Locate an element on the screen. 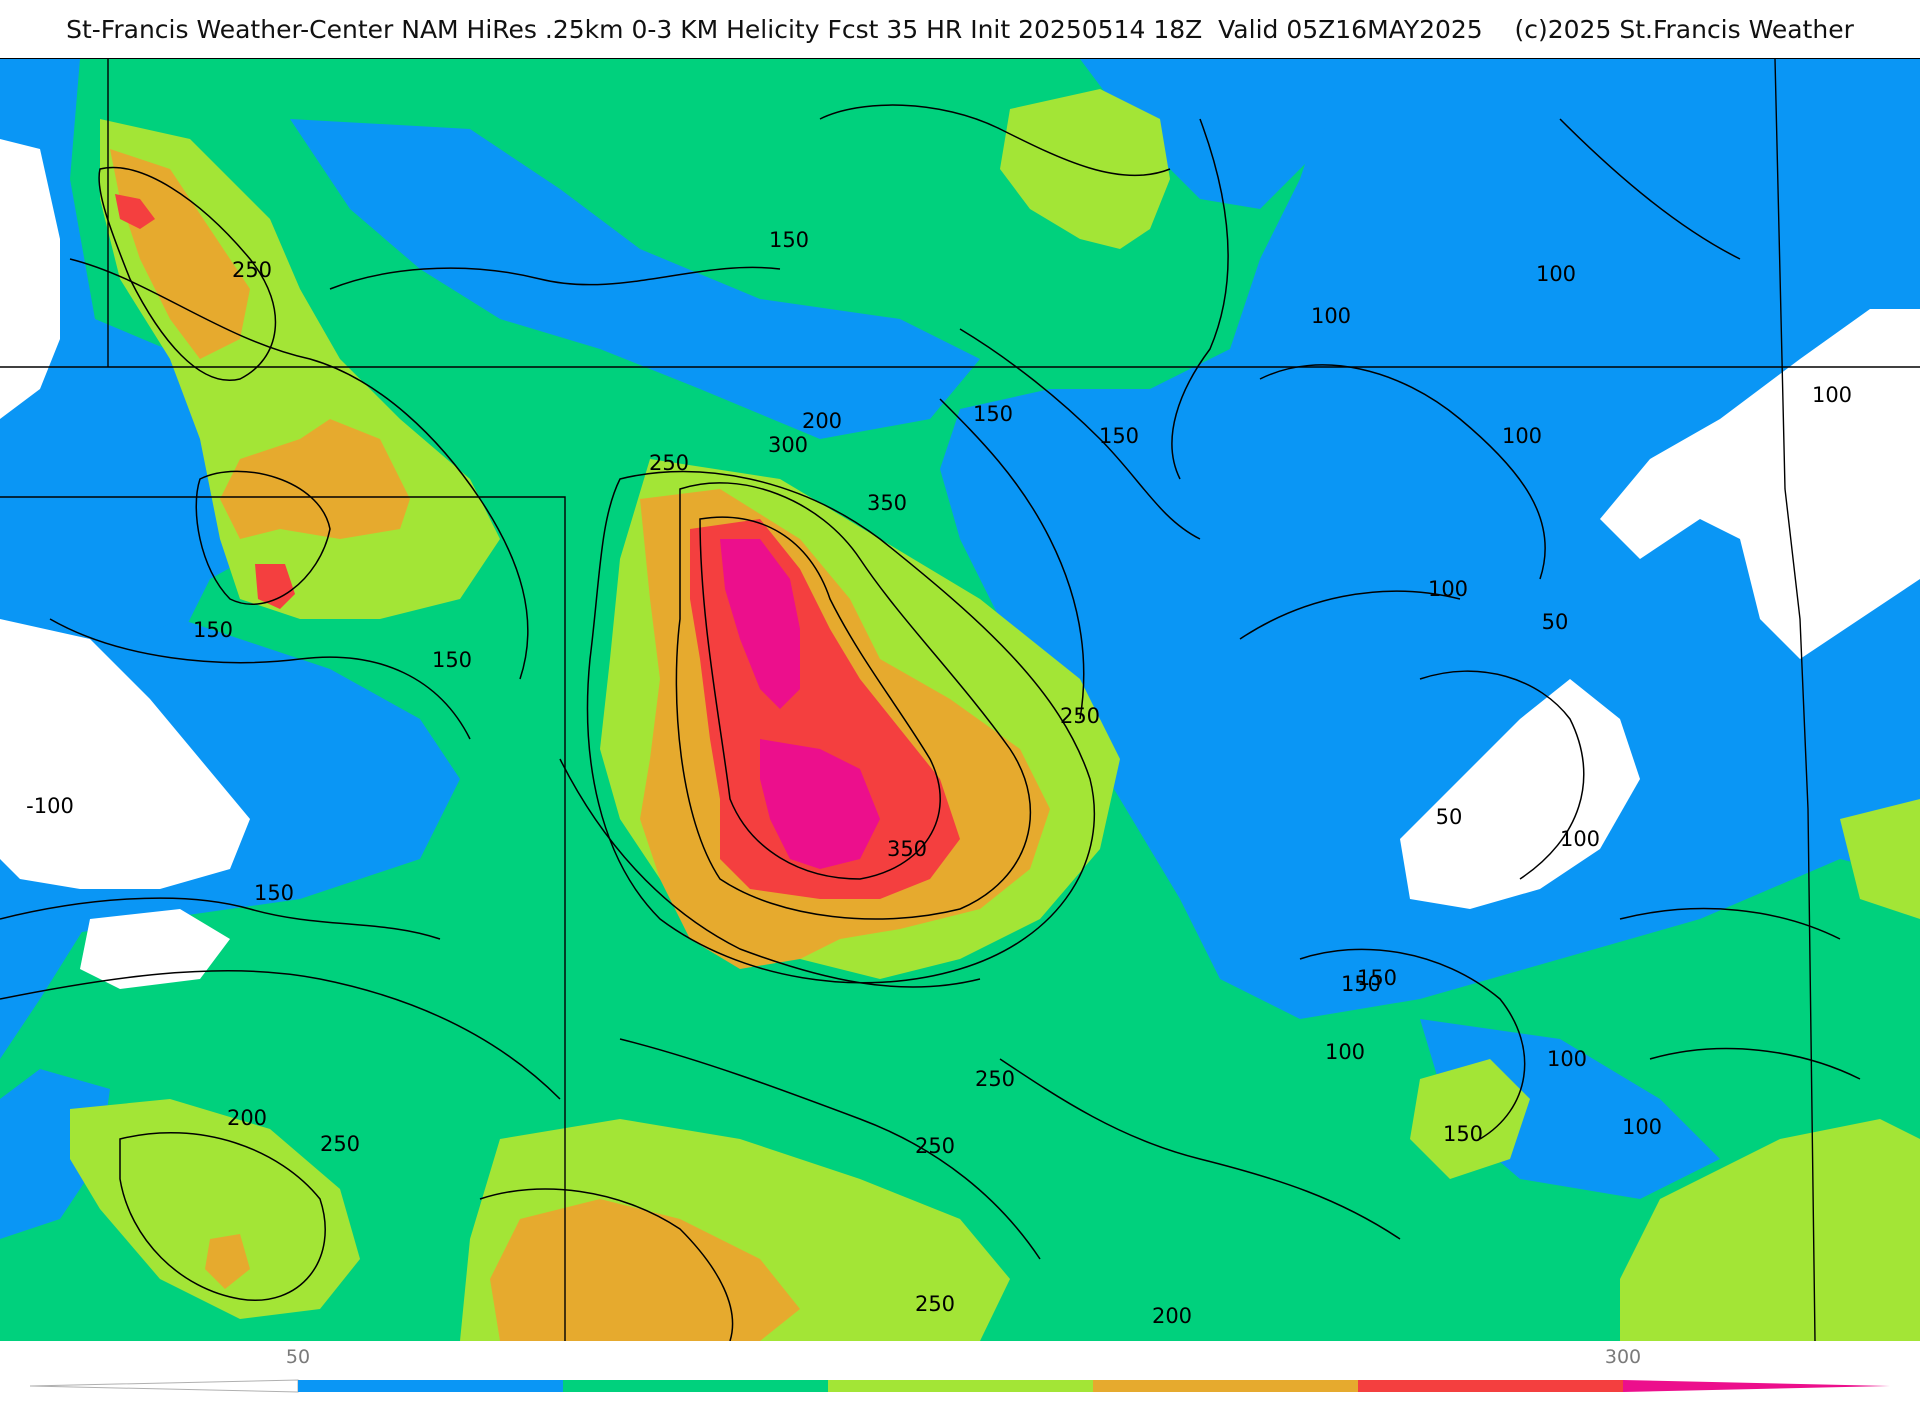 This screenshot has height=1404, width=1920. orange-northwest-mid is located at coordinates (315, 479).